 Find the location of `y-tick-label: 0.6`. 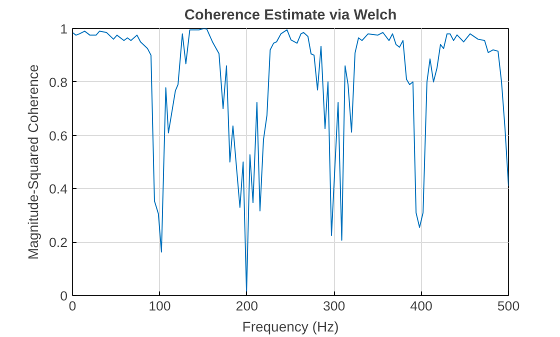

y-tick-label: 0.6 is located at coordinates (58, 136).